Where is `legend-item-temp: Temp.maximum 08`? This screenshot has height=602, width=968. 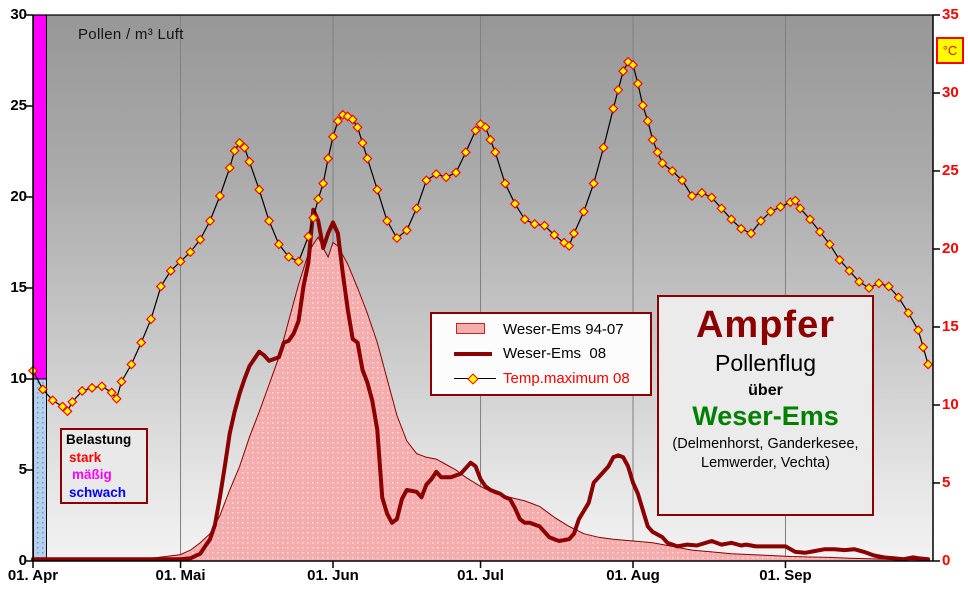 legend-item-temp: Temp.maximum 08 is located at coordinates (551, 379).